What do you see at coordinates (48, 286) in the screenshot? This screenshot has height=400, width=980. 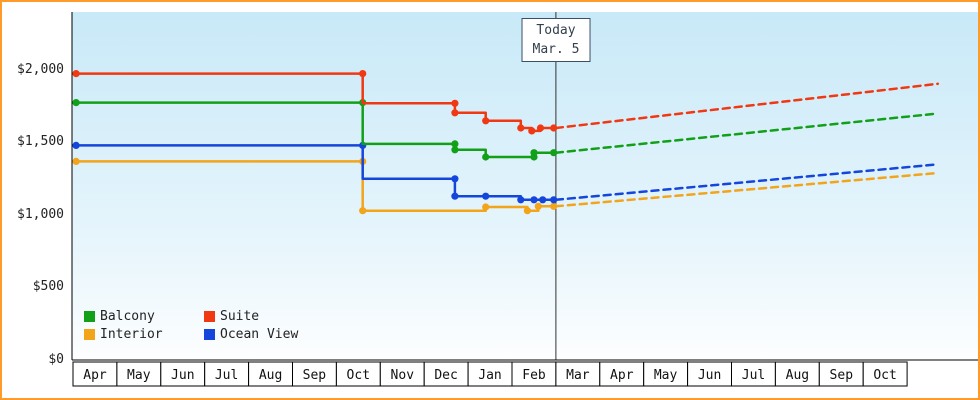 I see `y-axis-label: $500` at bounding box center [48, 286].